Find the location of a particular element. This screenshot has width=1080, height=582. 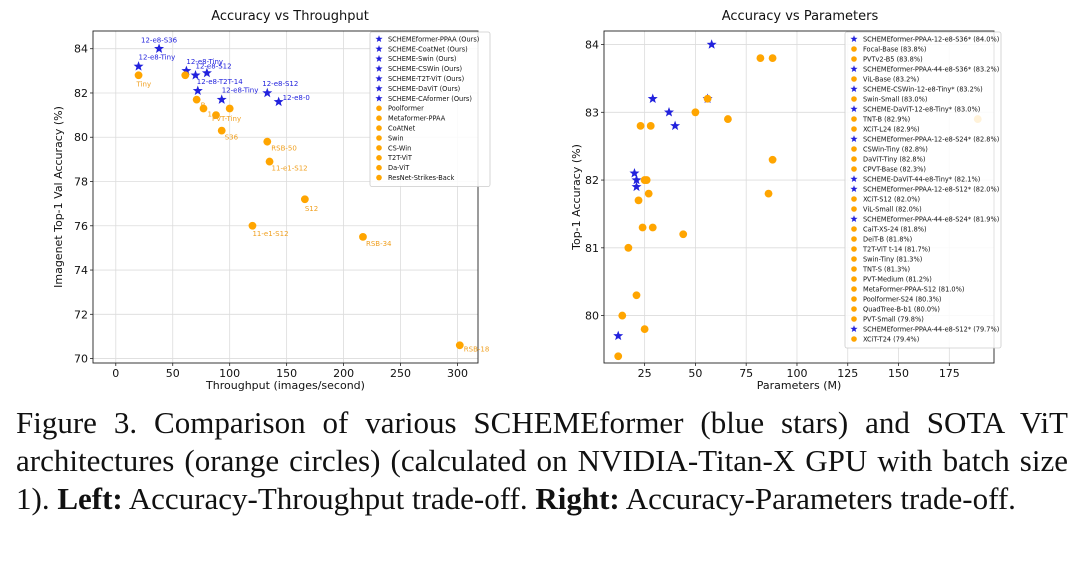

chart-title: Accuracy vs Parameters is located at coordinates (800, 16).